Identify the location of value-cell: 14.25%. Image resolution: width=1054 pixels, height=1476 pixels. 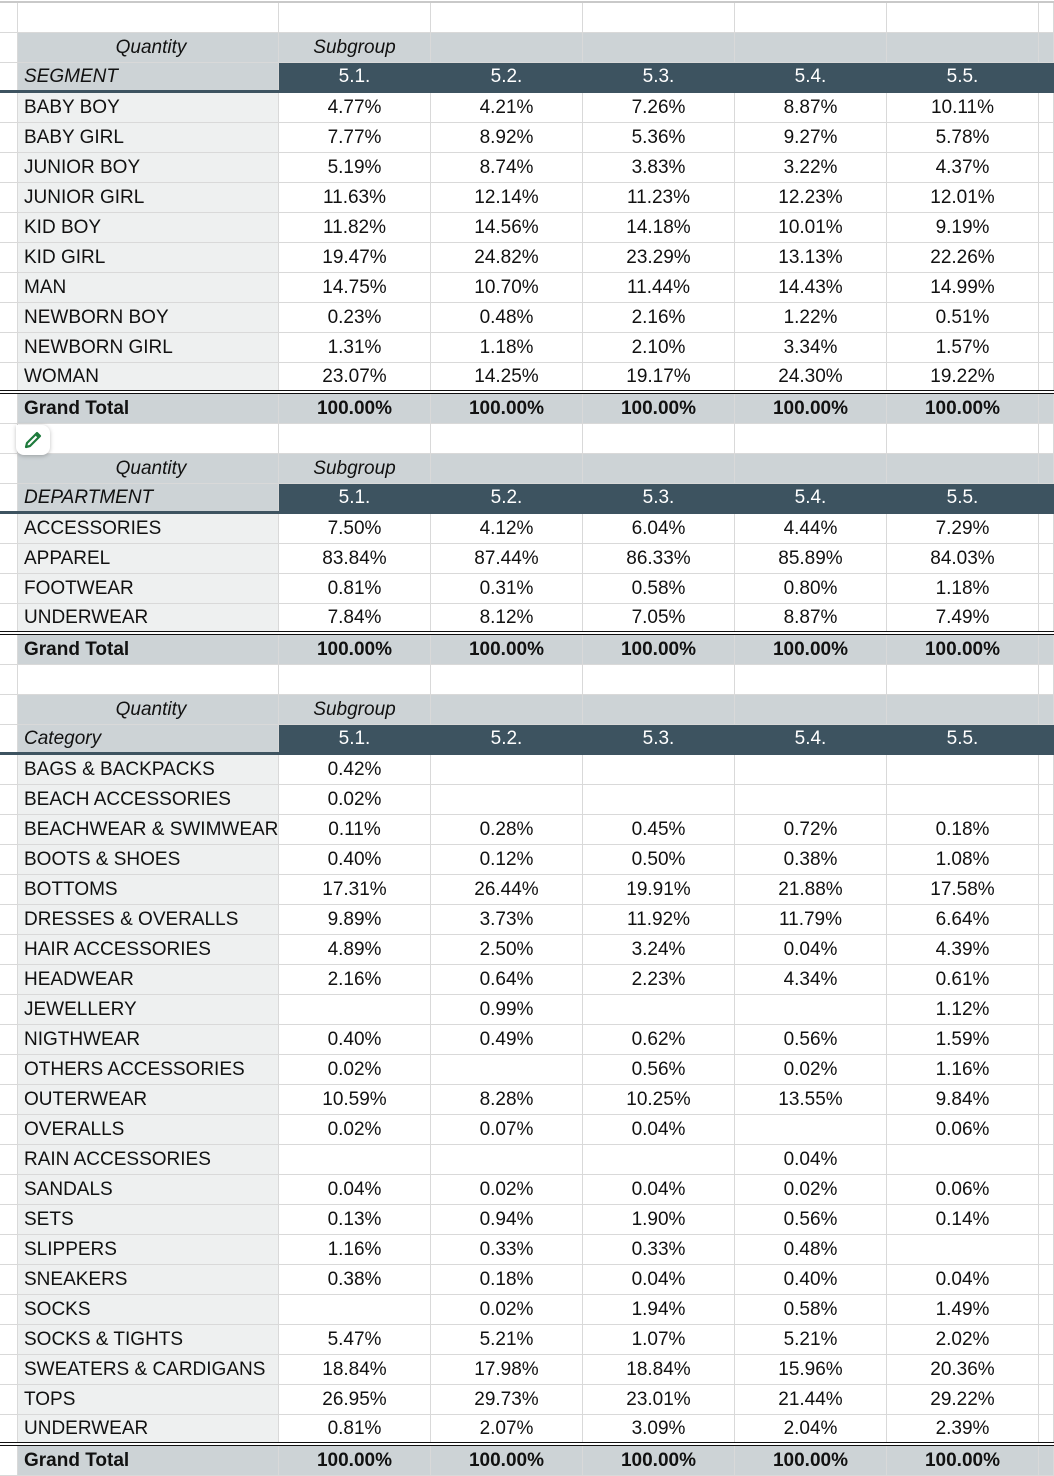
(507, 376).